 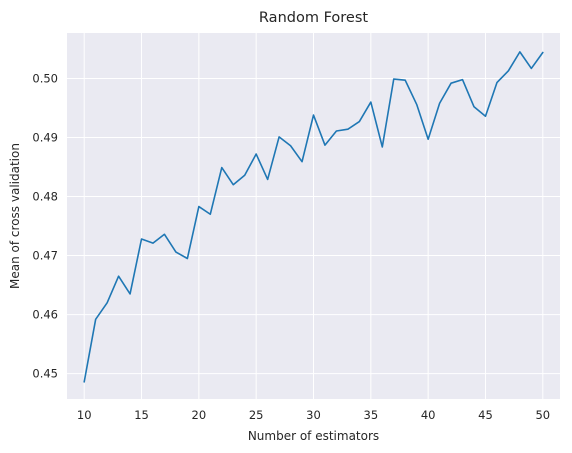 I want to click on y-tick-label: 0.48, so click(x=45, y=197).